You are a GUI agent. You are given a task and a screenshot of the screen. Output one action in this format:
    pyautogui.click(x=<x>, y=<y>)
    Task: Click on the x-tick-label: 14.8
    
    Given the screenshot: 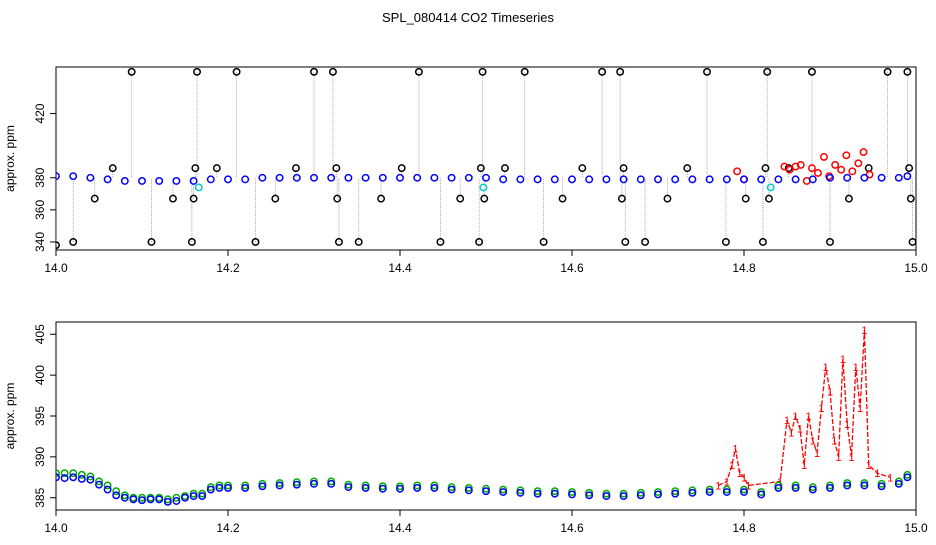 What is the action you would take?
    pyautogui.click(x=744, y=268)
    